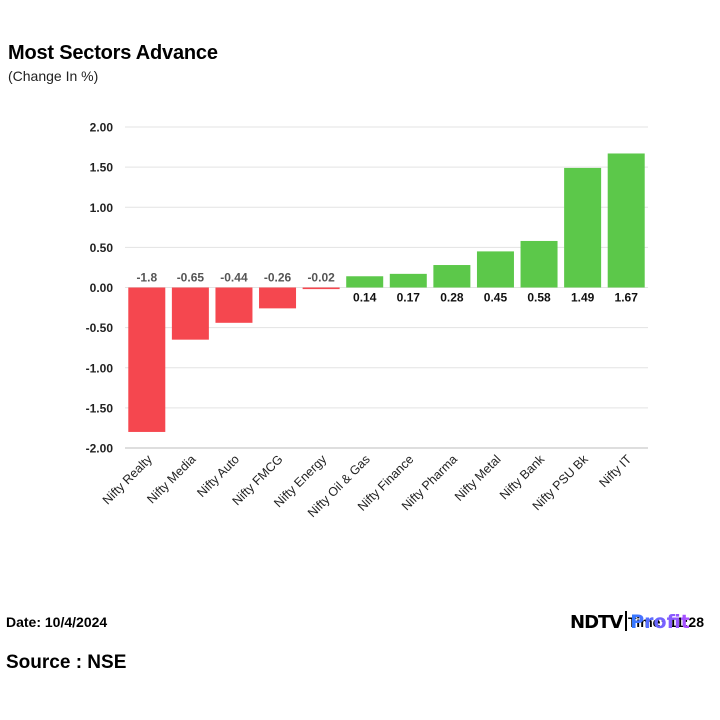 The height and width of the screenshot is (720, 720). Describe the element at coordinates (539, 298) in the screenshot. I see `data-label: 0.58` at that location.